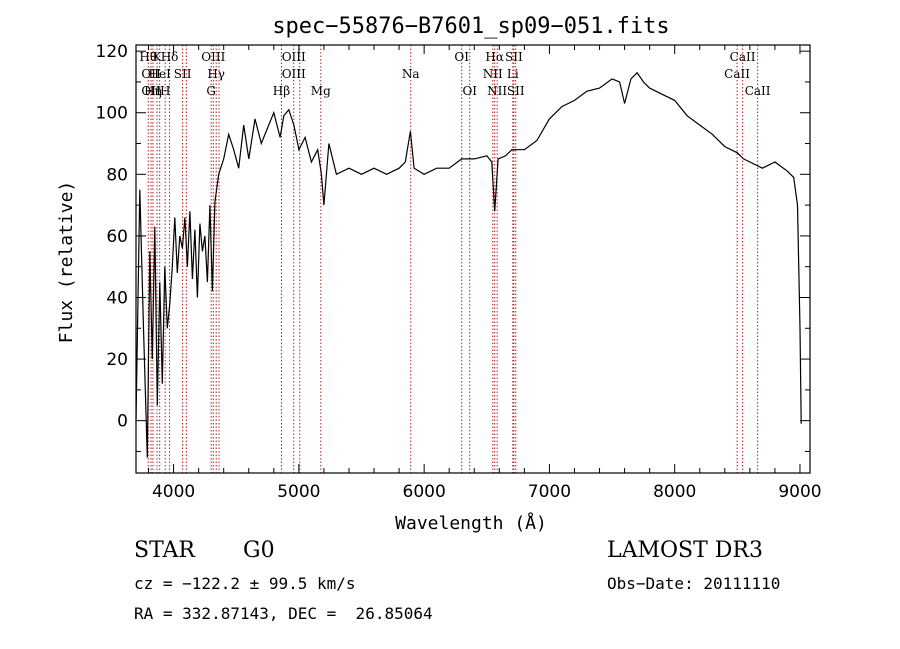 This screenshot has height=649, width=900. I want to click on line-label: K, so click(158, 57).